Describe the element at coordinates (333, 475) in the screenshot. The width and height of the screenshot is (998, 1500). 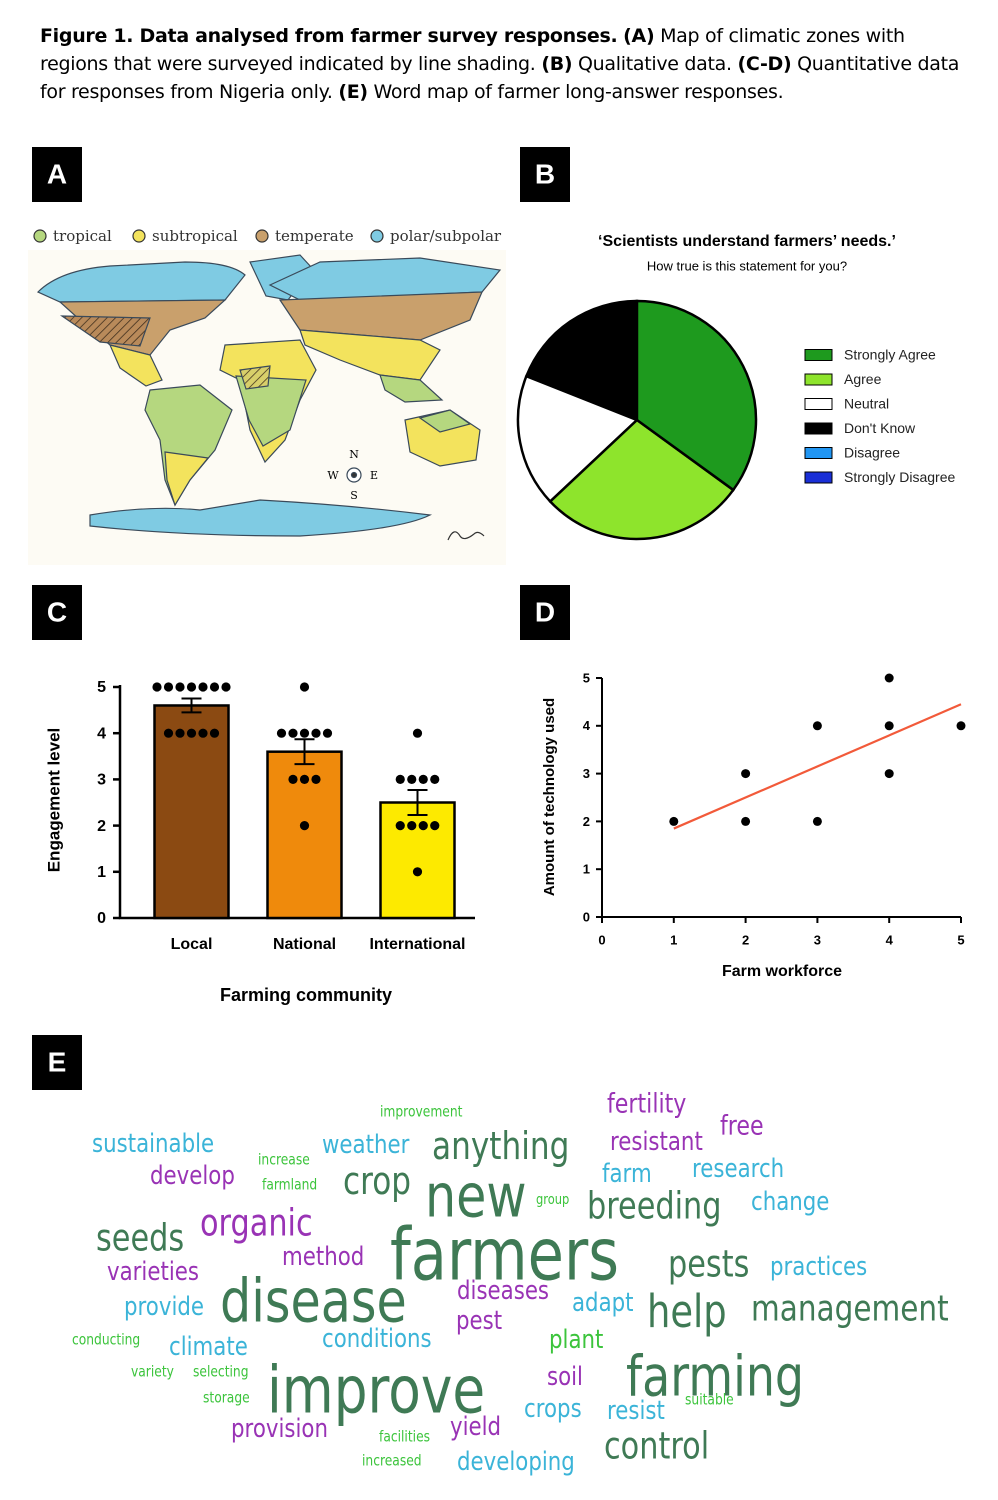
I see `compass-letter: W` at that location.